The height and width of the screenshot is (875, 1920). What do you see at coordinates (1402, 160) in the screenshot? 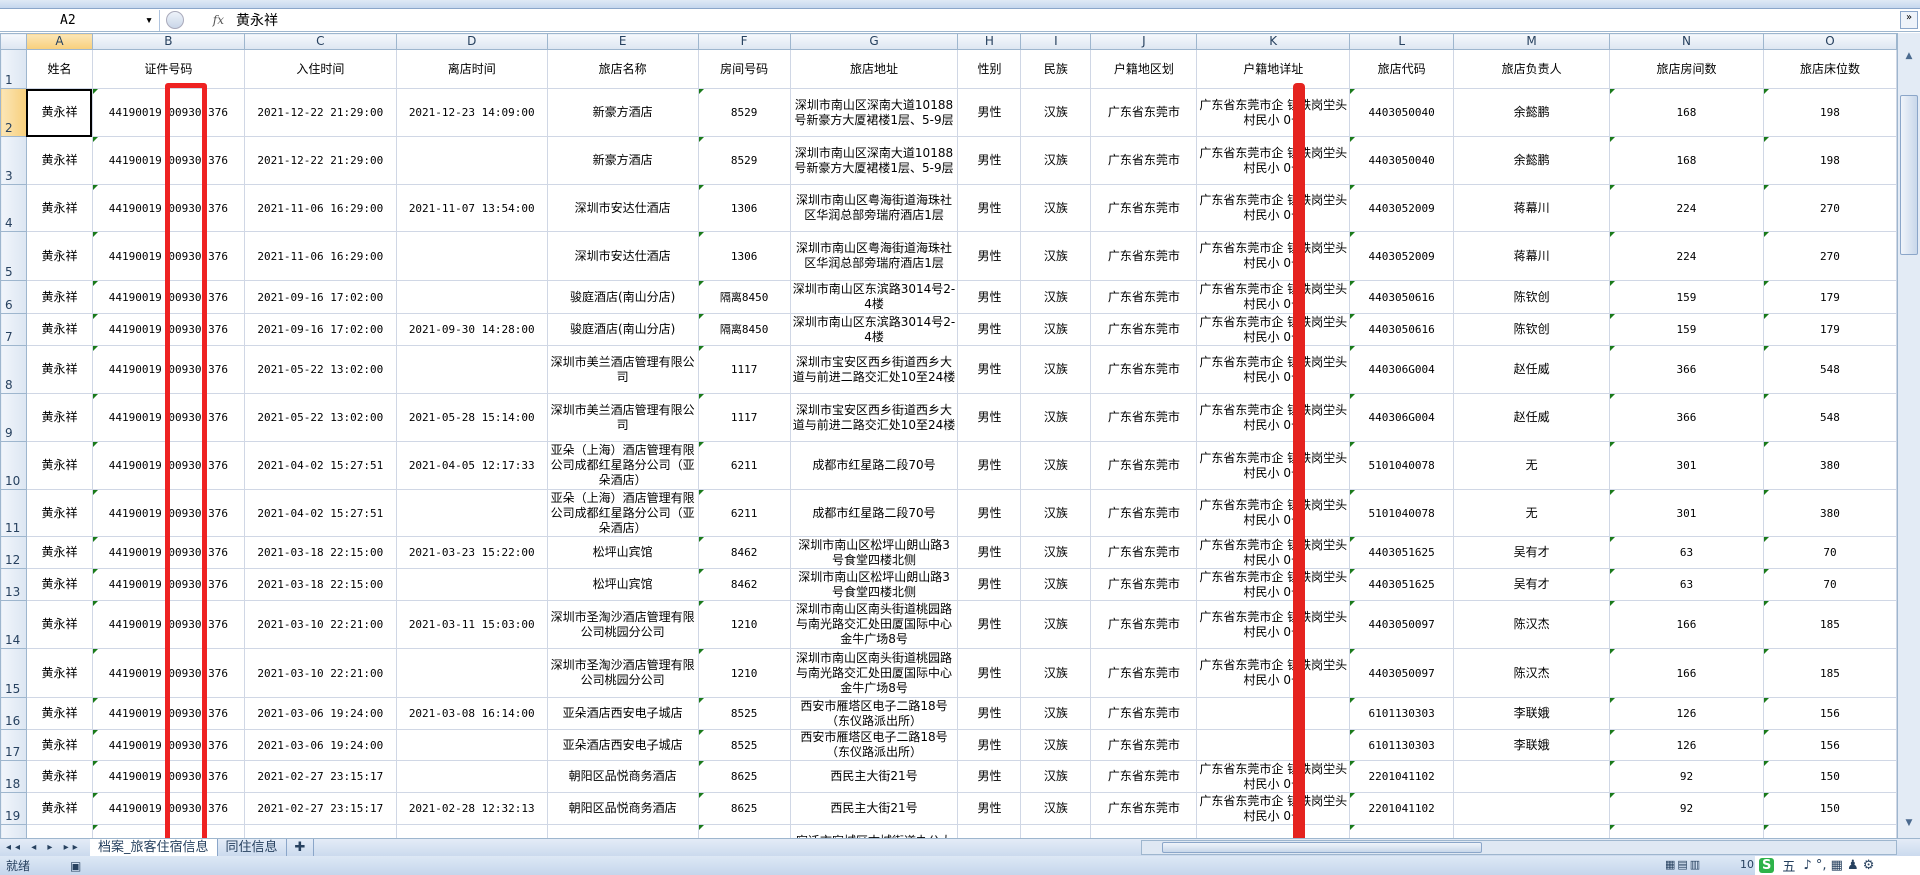
I see `cell-L: 4403050040` at bounding box center [1402, 160].